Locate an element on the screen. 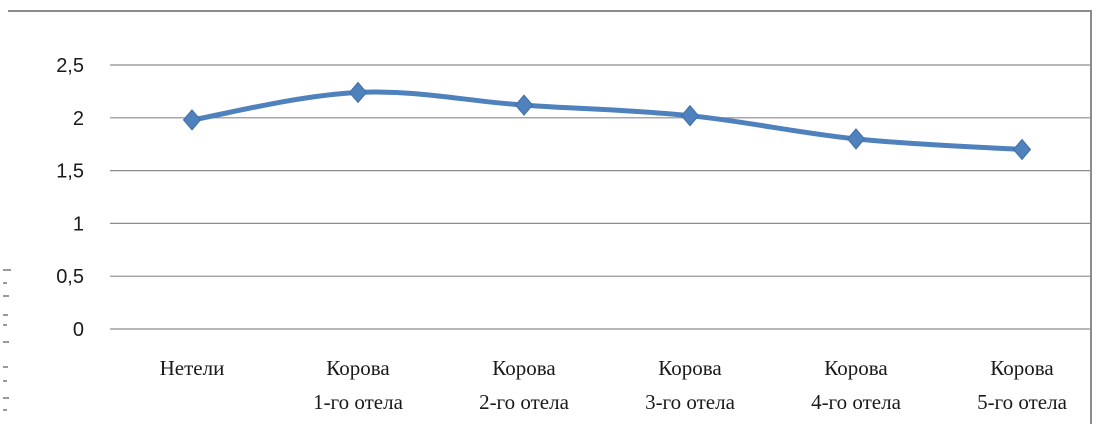  series-layer is located at coordinates (607, 121).